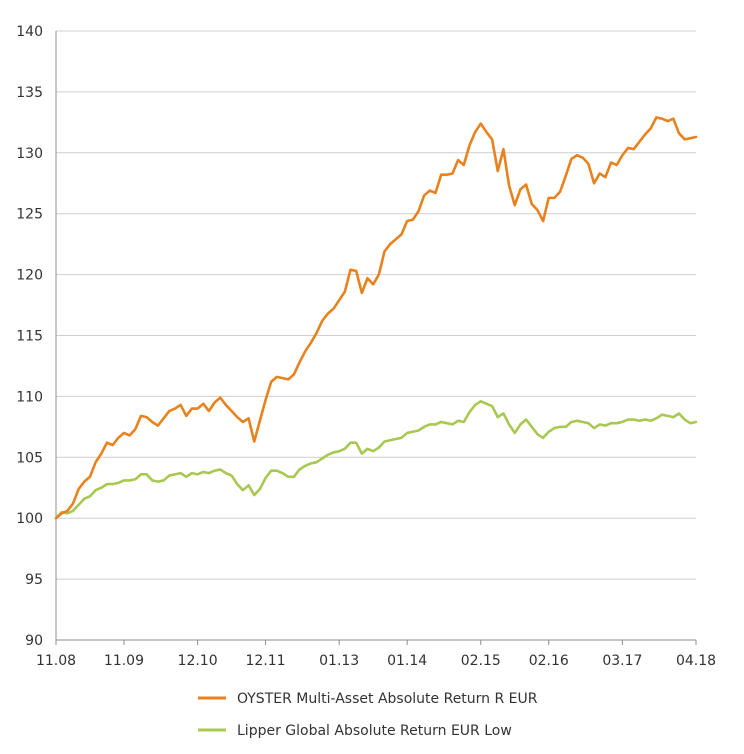 This screenshot has height=754, width=744. Describe the element at coordinates (34, 580) in the screenshot. I see `y-tick-label: 95` at that location.